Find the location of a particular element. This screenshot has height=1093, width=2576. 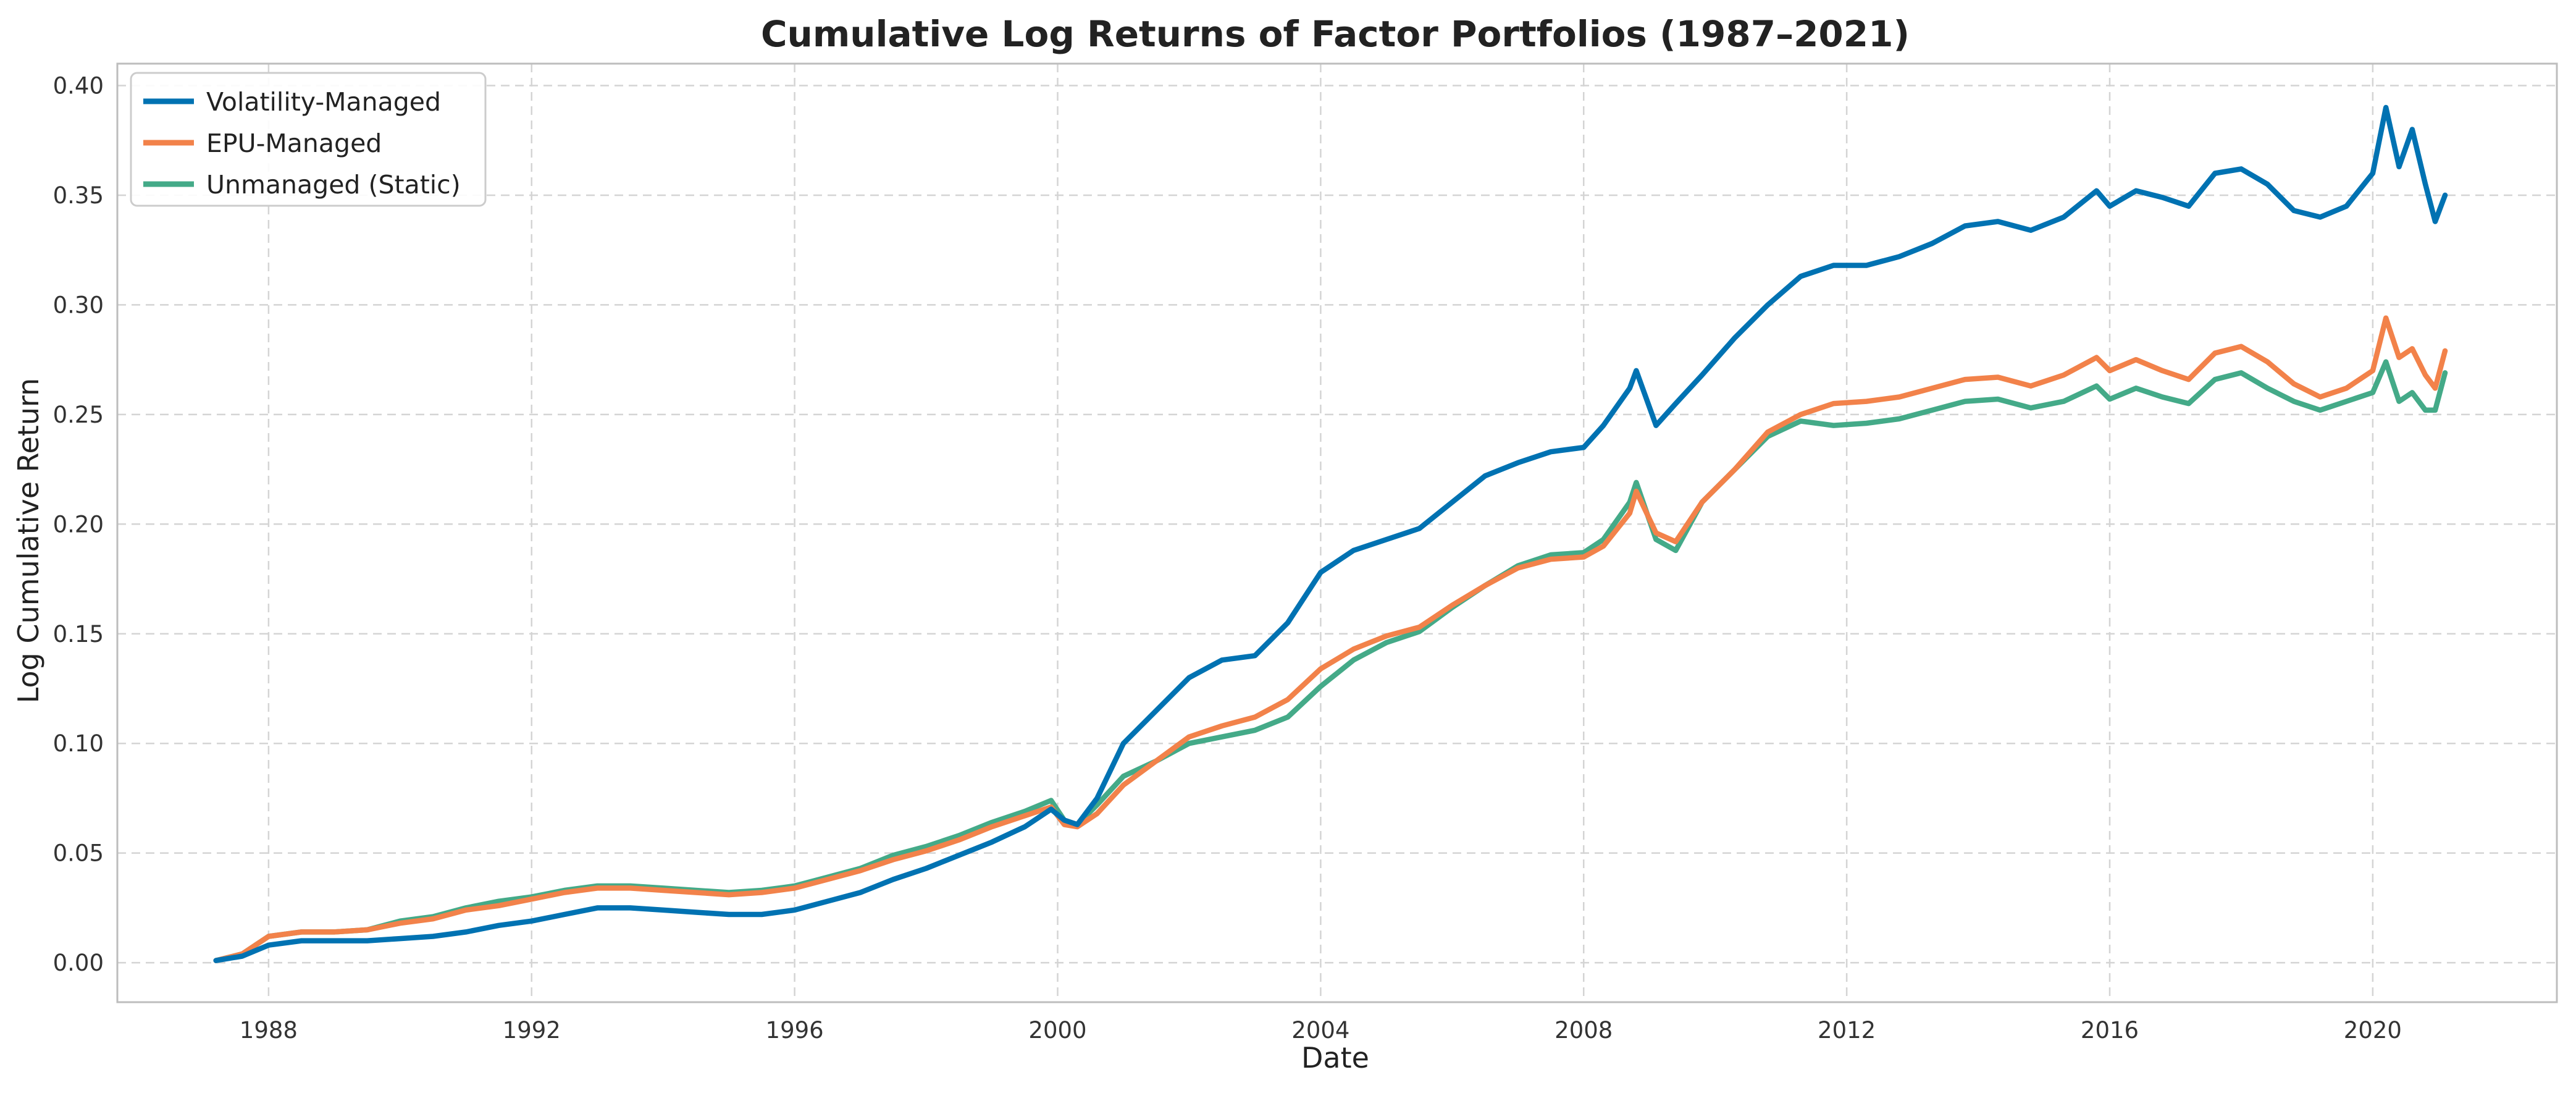

y-tick-label: 0.40 is located at coordinates (78, 85).